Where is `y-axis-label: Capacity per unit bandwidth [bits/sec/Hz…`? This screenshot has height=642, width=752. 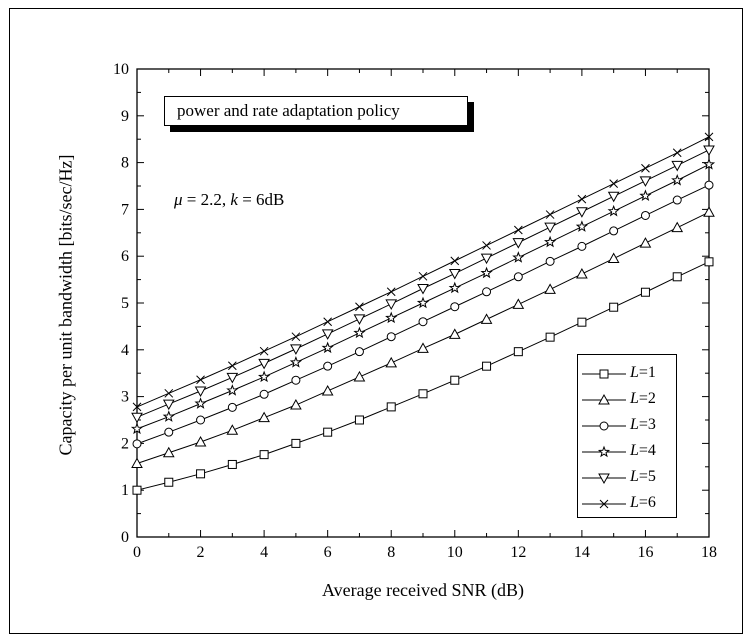
y-axis-label: Capacity per unit bandwidth [bits/sec/Hz… is located at coordinates (65, 305).